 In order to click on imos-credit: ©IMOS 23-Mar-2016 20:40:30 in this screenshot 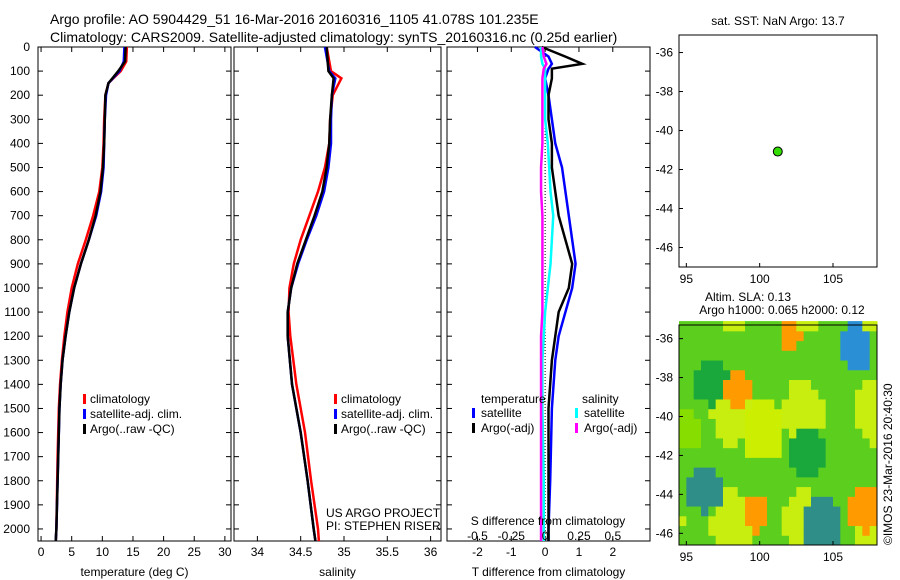, I will do `click(888, 464)`.